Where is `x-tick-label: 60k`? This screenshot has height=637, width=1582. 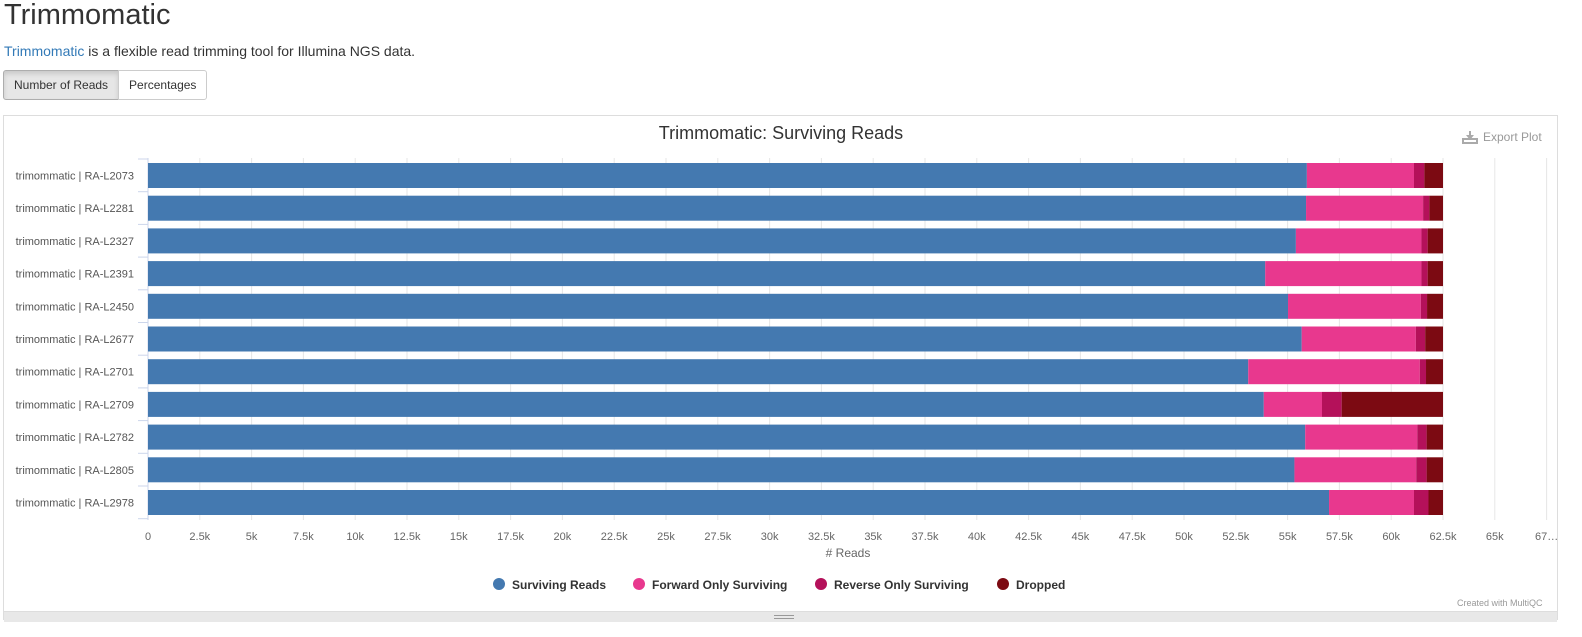
x-tick-label: 60k is located at coordinates (1391, 537).